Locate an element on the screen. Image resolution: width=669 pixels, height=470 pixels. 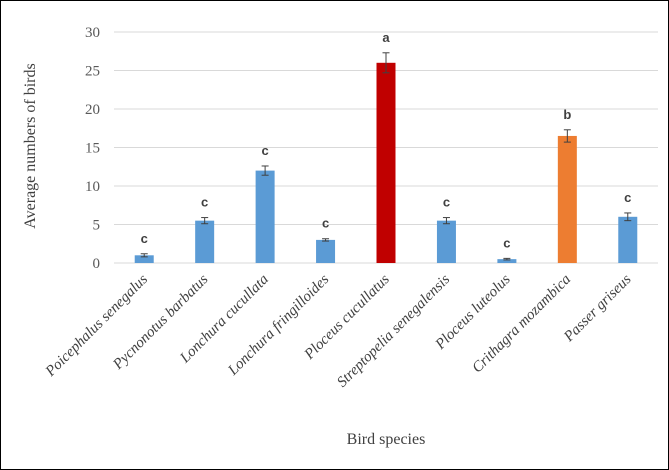
significance-letter: b is located at coordinates (567, 114).